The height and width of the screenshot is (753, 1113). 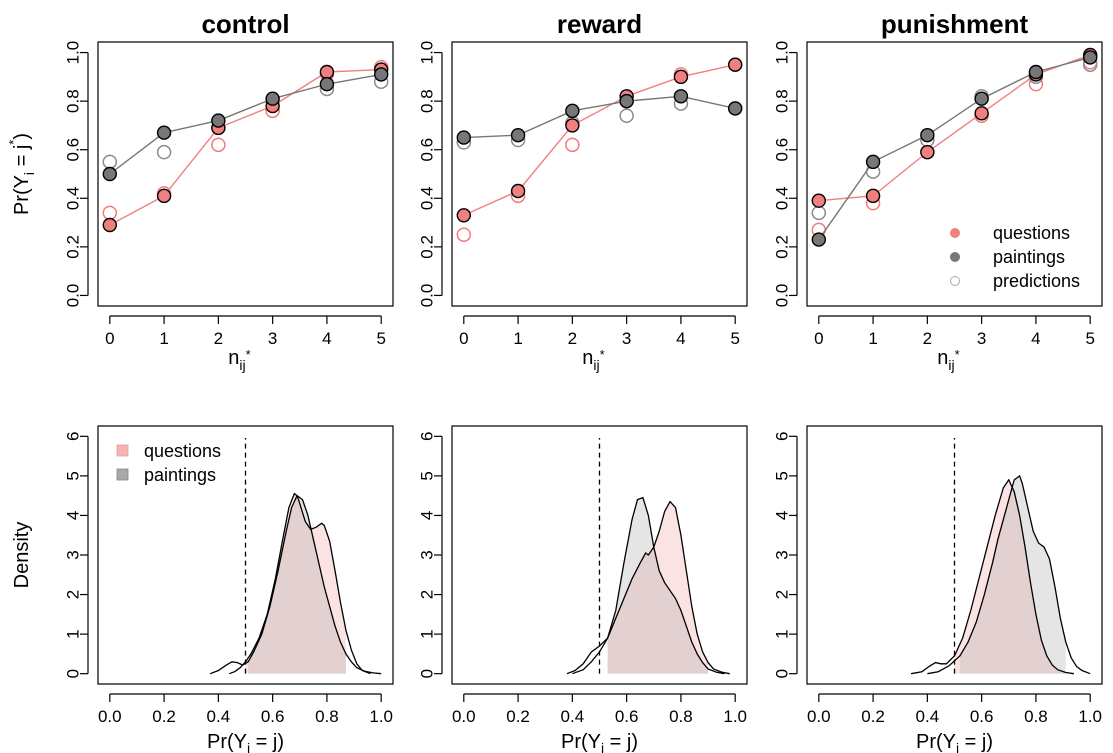 What do you see at coordinates (626, 338) in the screenshot?
I see `x-tick-label: 3` at bounding box center [626, 338].